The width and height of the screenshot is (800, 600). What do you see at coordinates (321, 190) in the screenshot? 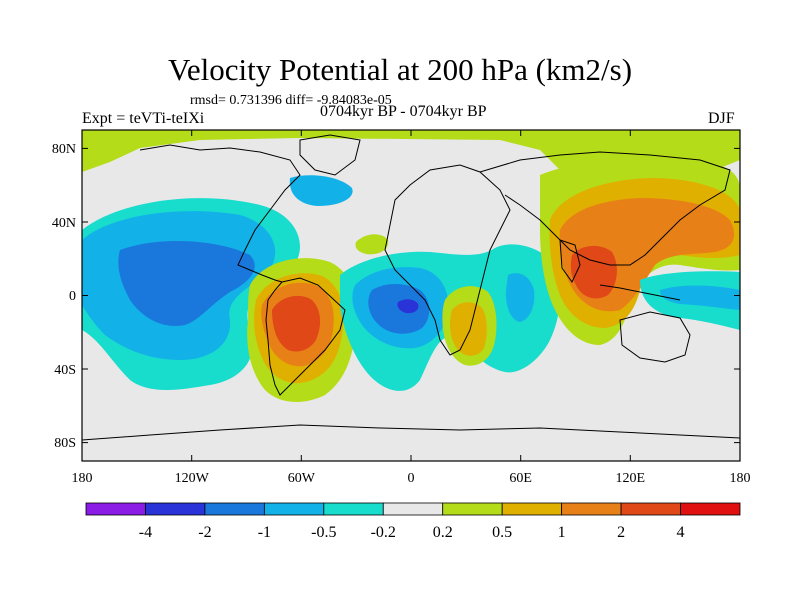
I see `contour-pacific-cyan-north` at bounding box center [321, 190].